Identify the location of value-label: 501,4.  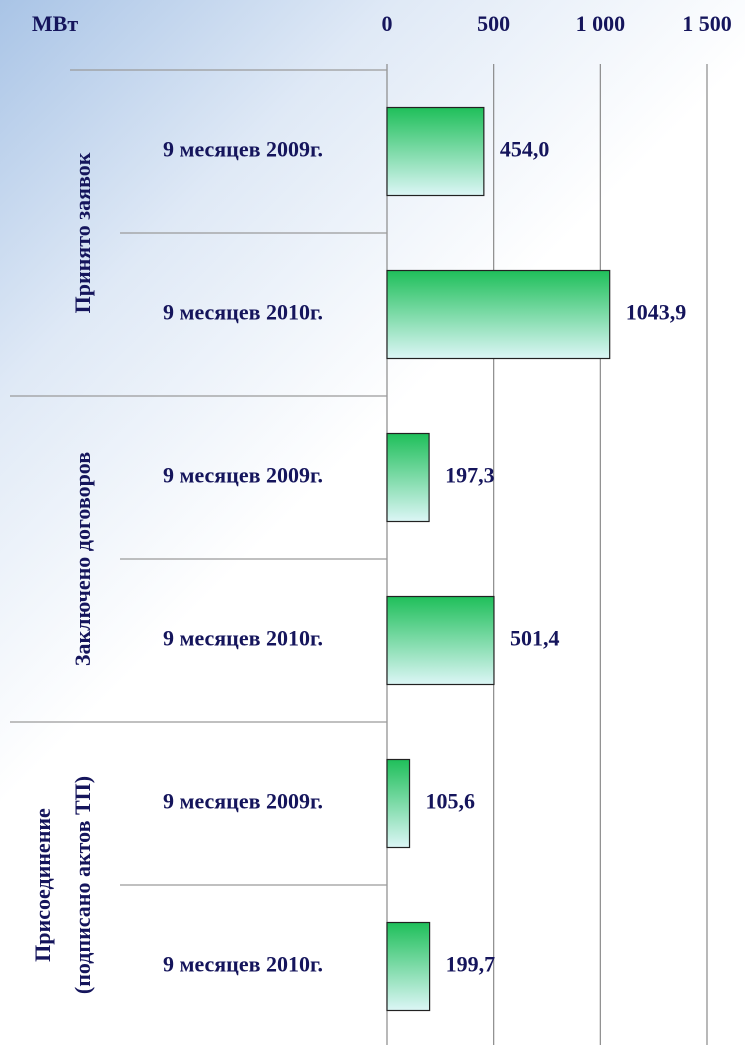
(535, 638).